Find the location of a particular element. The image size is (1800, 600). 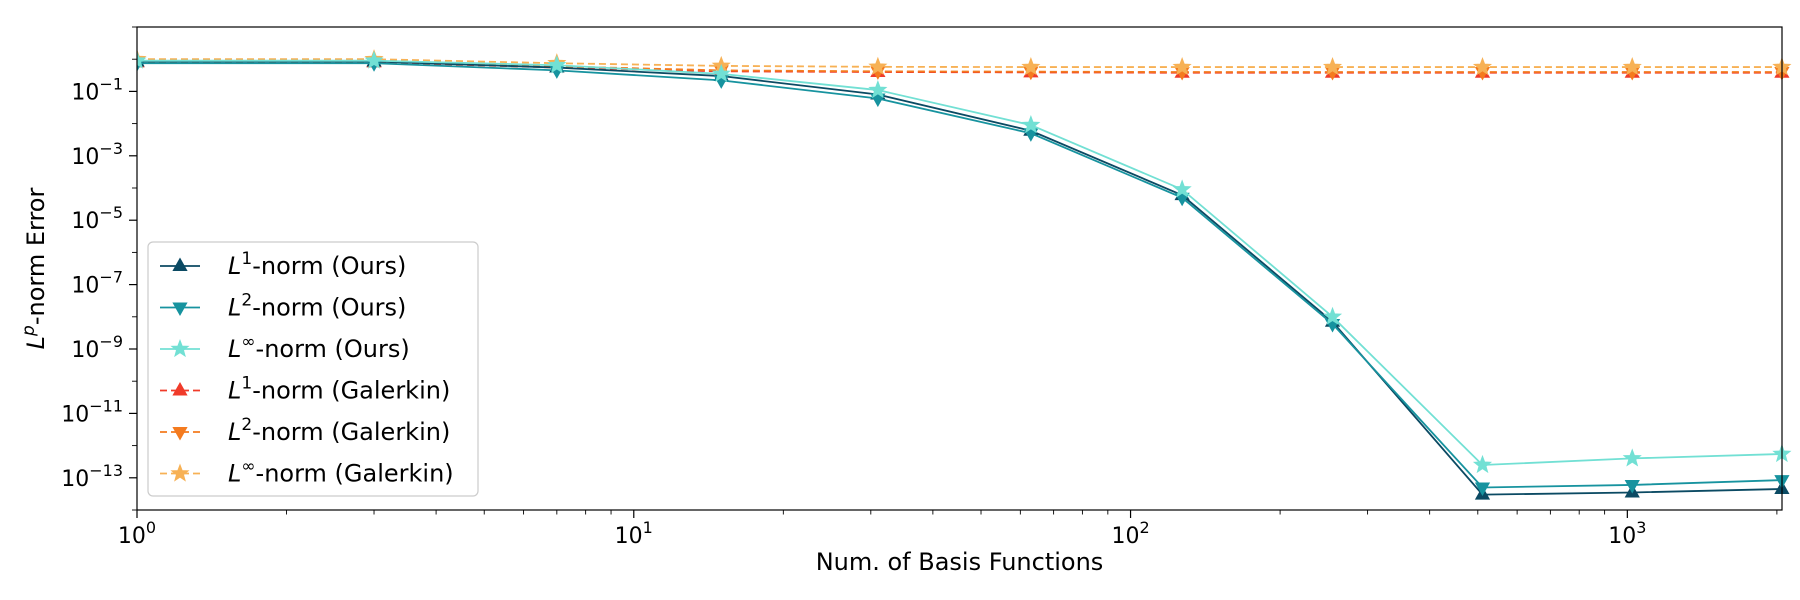

legend-entry-0: L1-norm (Ours) is located at coordinates (283, 264).